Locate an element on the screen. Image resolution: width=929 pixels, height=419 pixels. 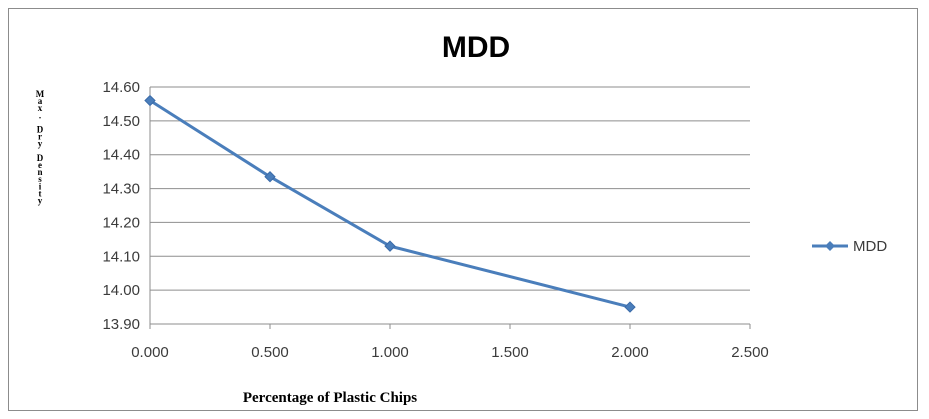
legend-marker is located at coordinates (830, 246).